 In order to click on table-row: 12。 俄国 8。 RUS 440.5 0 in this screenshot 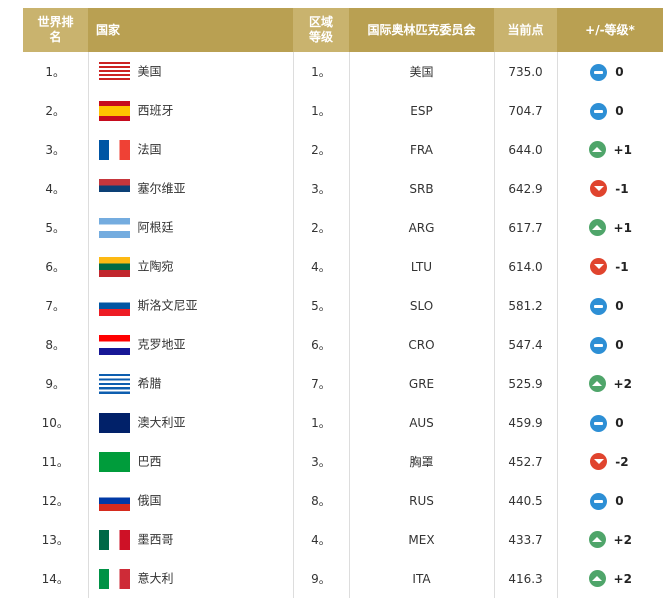, I will do `click(343, 500)`.